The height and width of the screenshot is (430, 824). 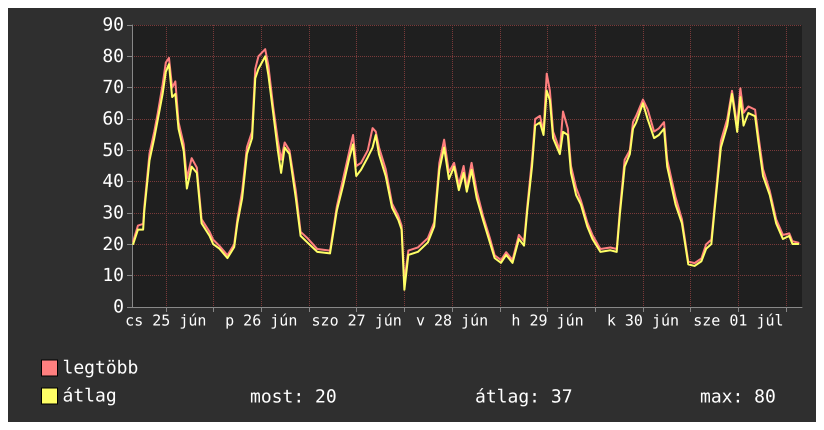 I want to click on y-tick-label: 30, so click(x=113, y=213).